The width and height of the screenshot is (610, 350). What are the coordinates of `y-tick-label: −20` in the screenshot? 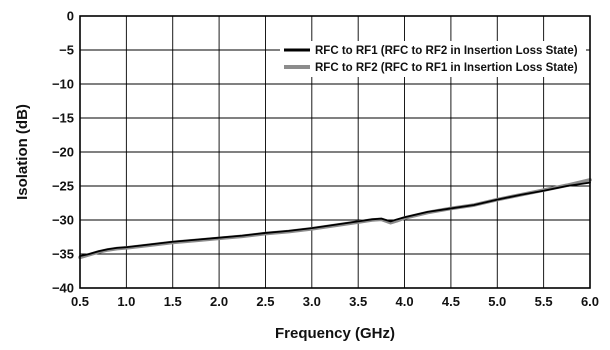 It's located at (63, 152).